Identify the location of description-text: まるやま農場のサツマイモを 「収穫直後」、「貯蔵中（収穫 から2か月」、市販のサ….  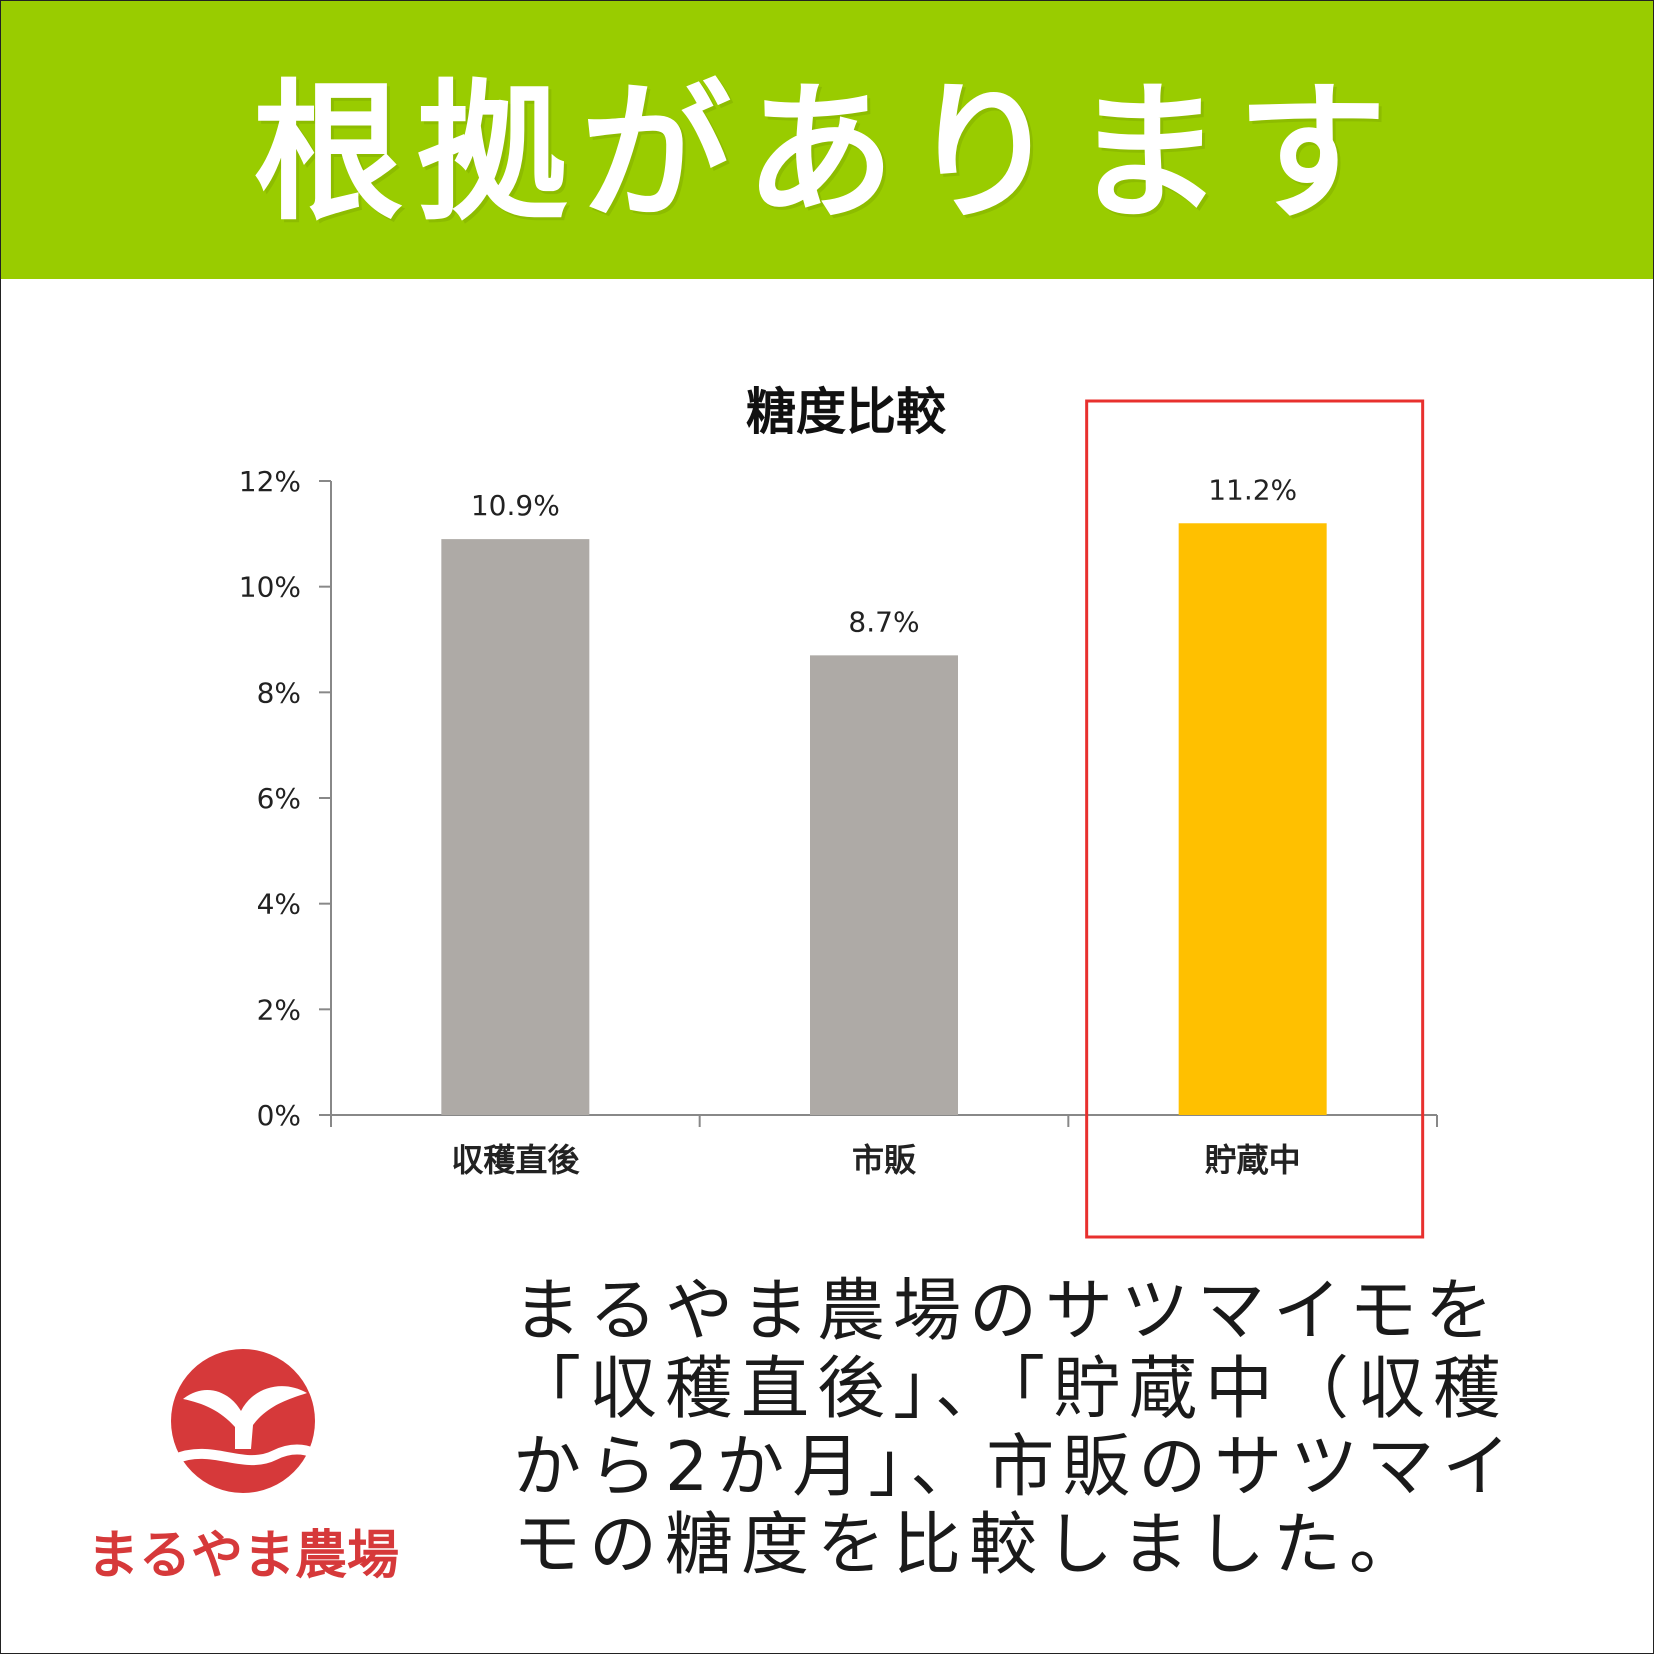
(1016, 1428).